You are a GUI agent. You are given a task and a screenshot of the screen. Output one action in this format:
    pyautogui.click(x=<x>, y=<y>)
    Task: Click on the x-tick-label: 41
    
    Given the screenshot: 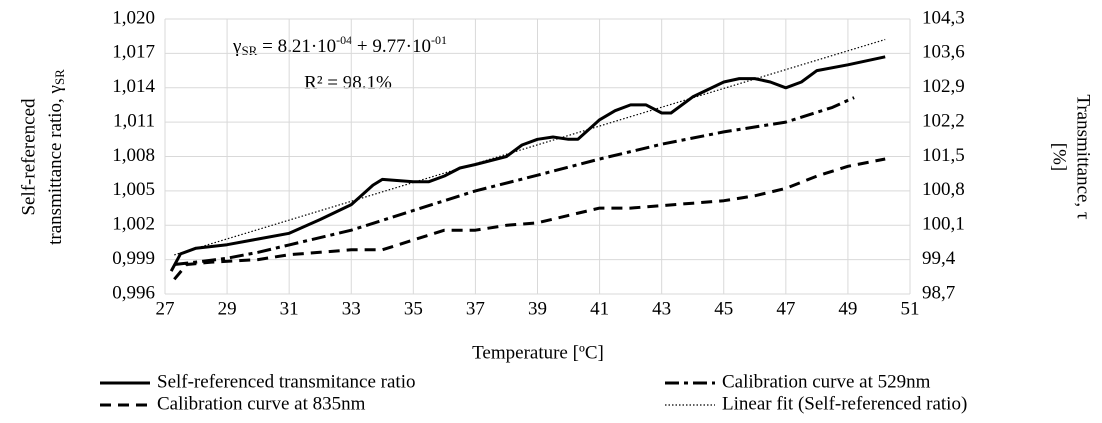 What is the action you would take?
    pyautogui.click(x=599, y=308)
    